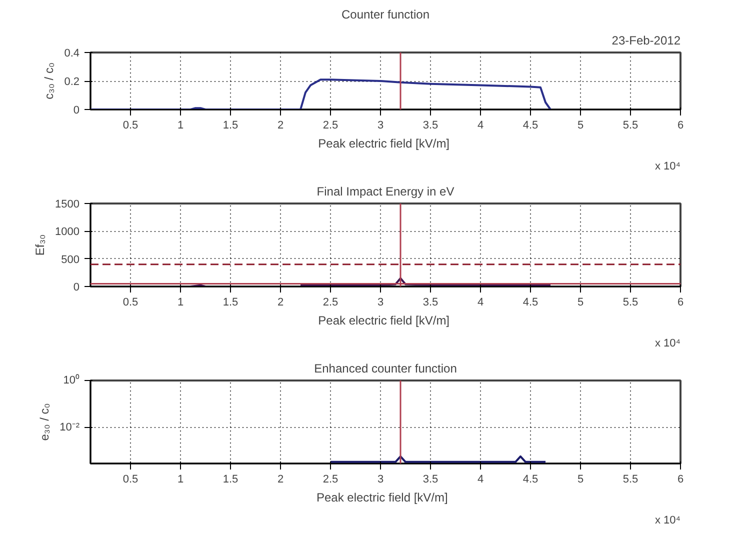 The height and width of the screenshot is (538, 737). I want to click on y-tick-label: 1500, so click(67, 204).